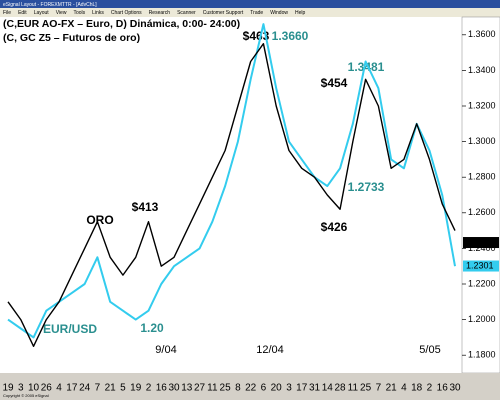 This screenshot has height=400, width=500. What do you see at coordinates (482, 141) in the screenshot?
I see `y-tick-label: 1.3000` at bounding box center [482, 141].